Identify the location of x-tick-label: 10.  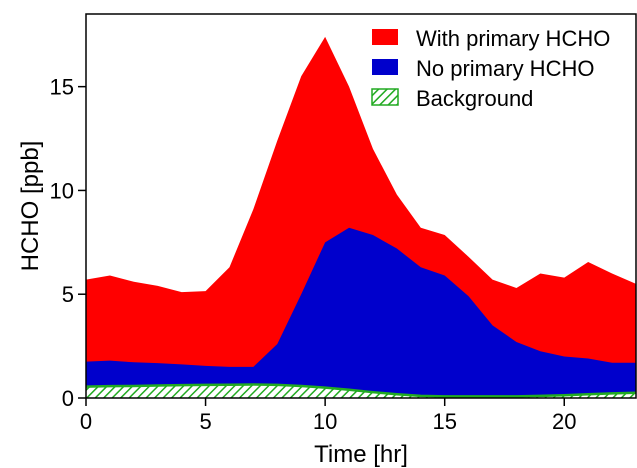
(325, 421).